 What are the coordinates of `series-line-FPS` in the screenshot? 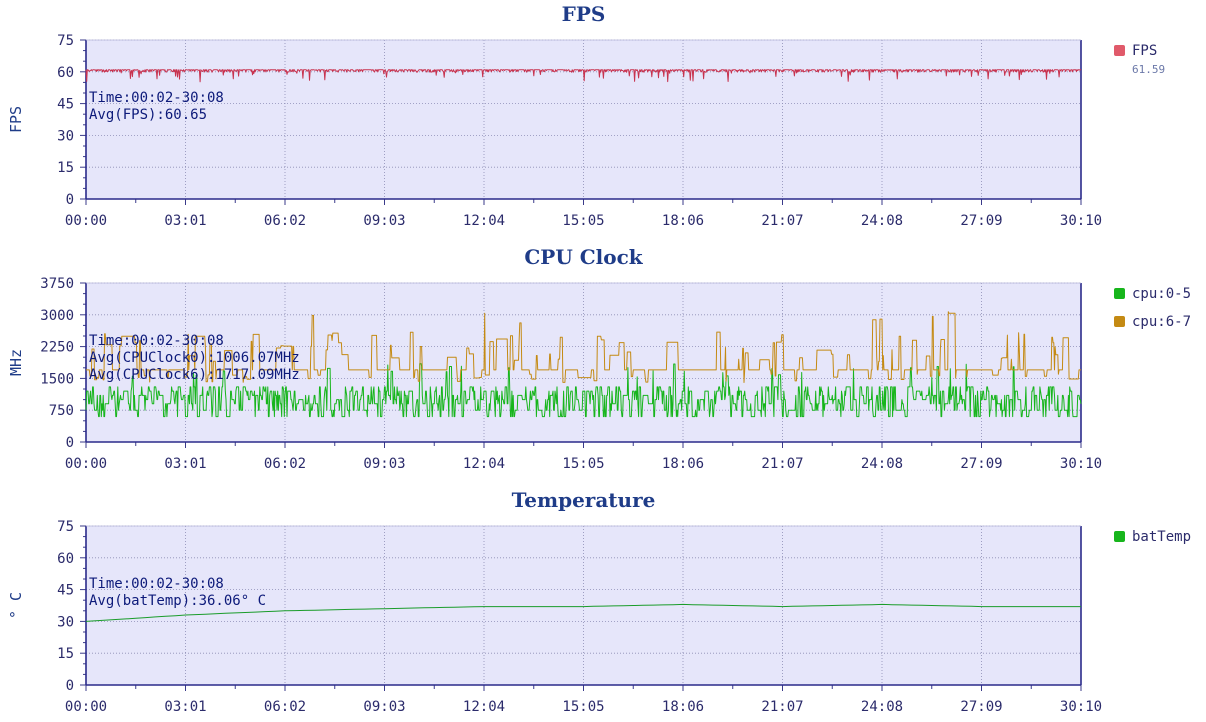 It's located at (583, 76).